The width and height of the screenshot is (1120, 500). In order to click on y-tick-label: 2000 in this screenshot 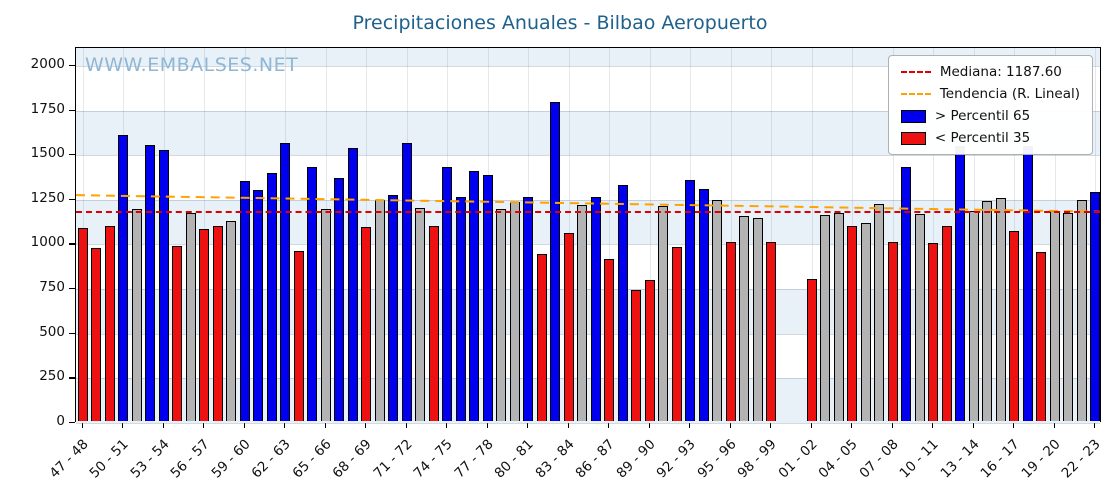, I will do `click(47, 63)`.